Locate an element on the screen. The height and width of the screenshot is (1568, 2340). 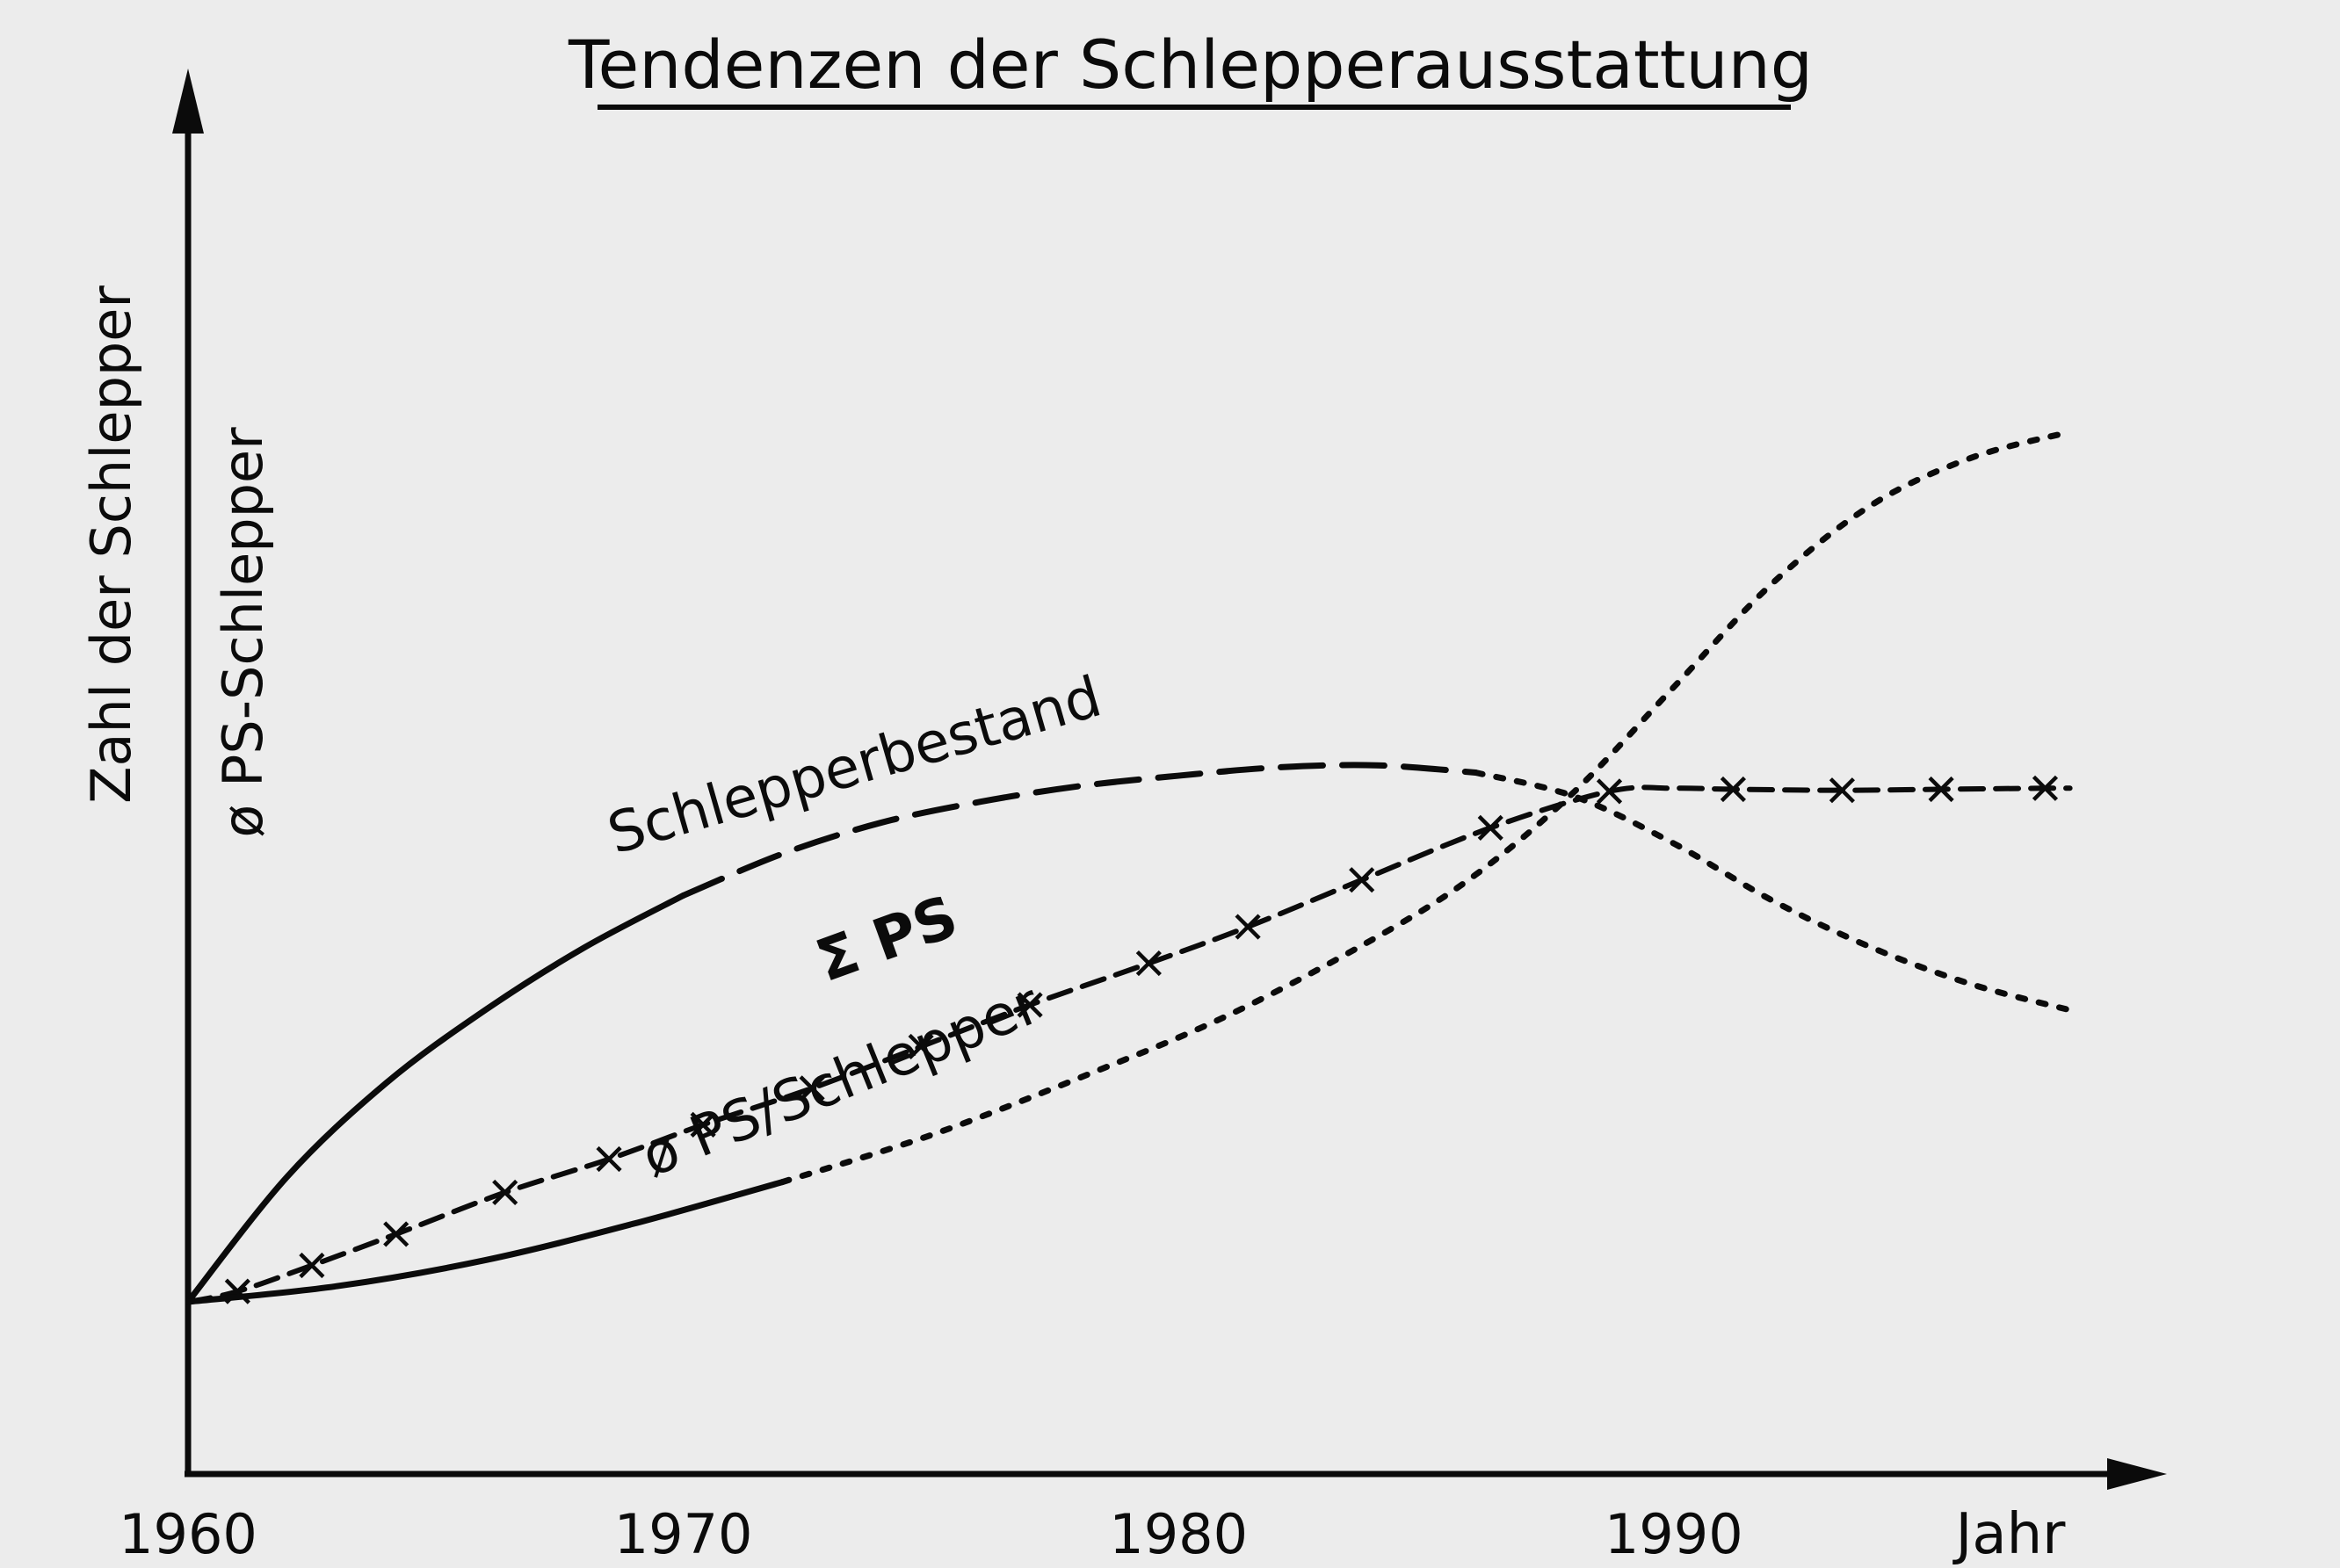
y-axis-label-avg-ps: ø PS-Schlepper is located at coordinates (243, 633).